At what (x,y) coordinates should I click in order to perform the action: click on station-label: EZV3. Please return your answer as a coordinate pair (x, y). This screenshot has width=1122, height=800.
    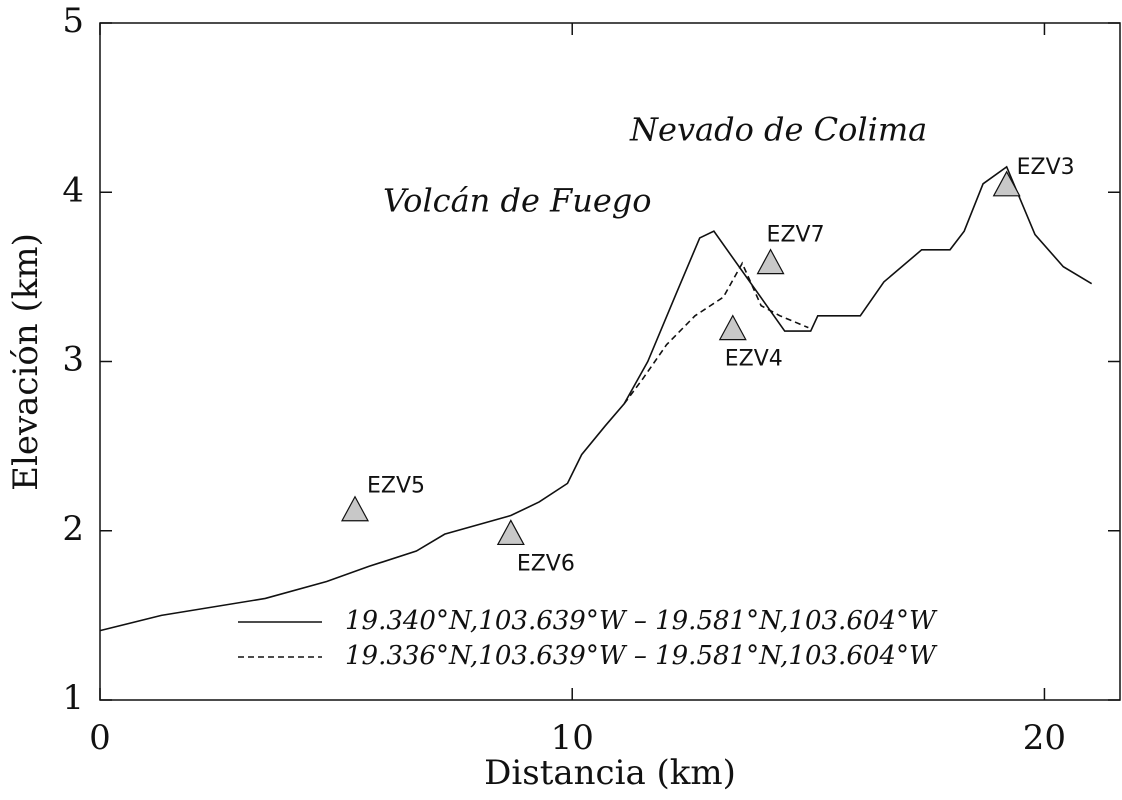
    Looking at the image, I should click on (1046, 167).